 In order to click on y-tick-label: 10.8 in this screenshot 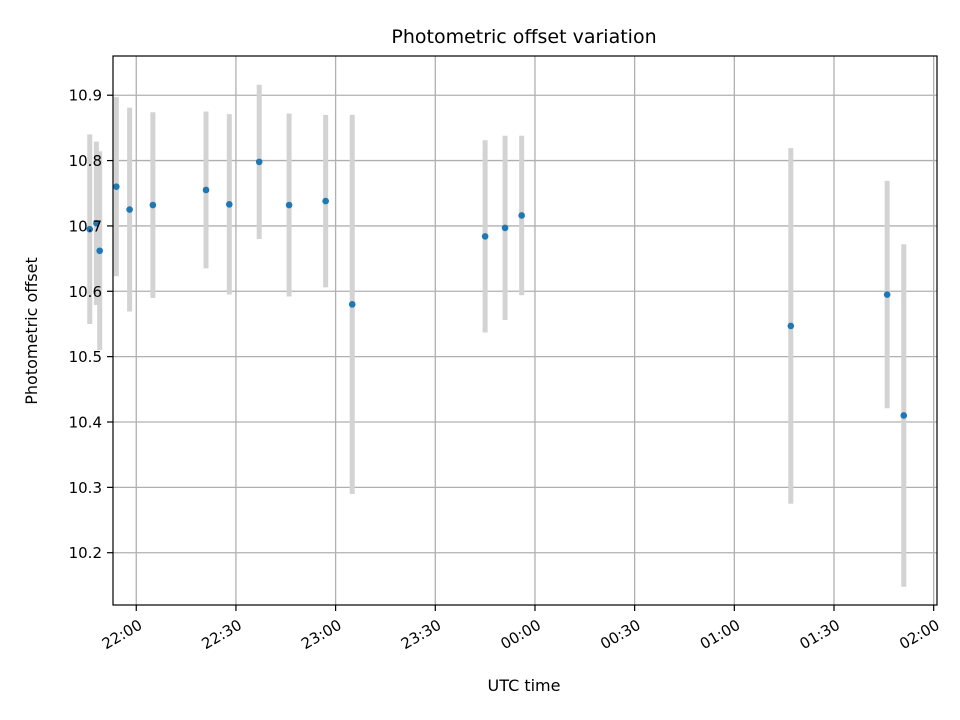, I will do `click(85, 161)`.